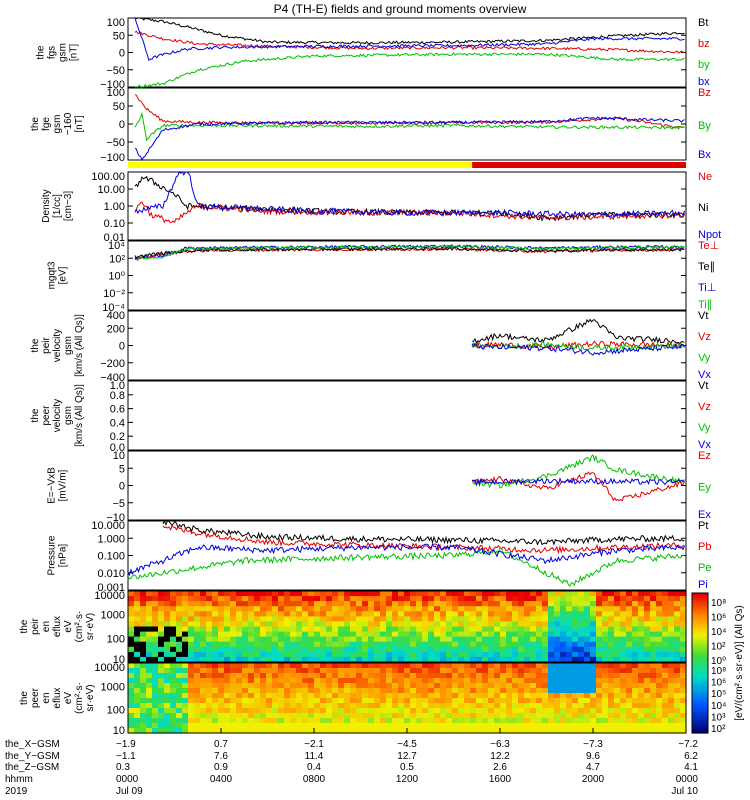 Image resolution: width=750 pixels, height=800 pixels. Describe the element at coordinates (423, 540) in the screenshot. I see `series-pressure-Pb` at that location.